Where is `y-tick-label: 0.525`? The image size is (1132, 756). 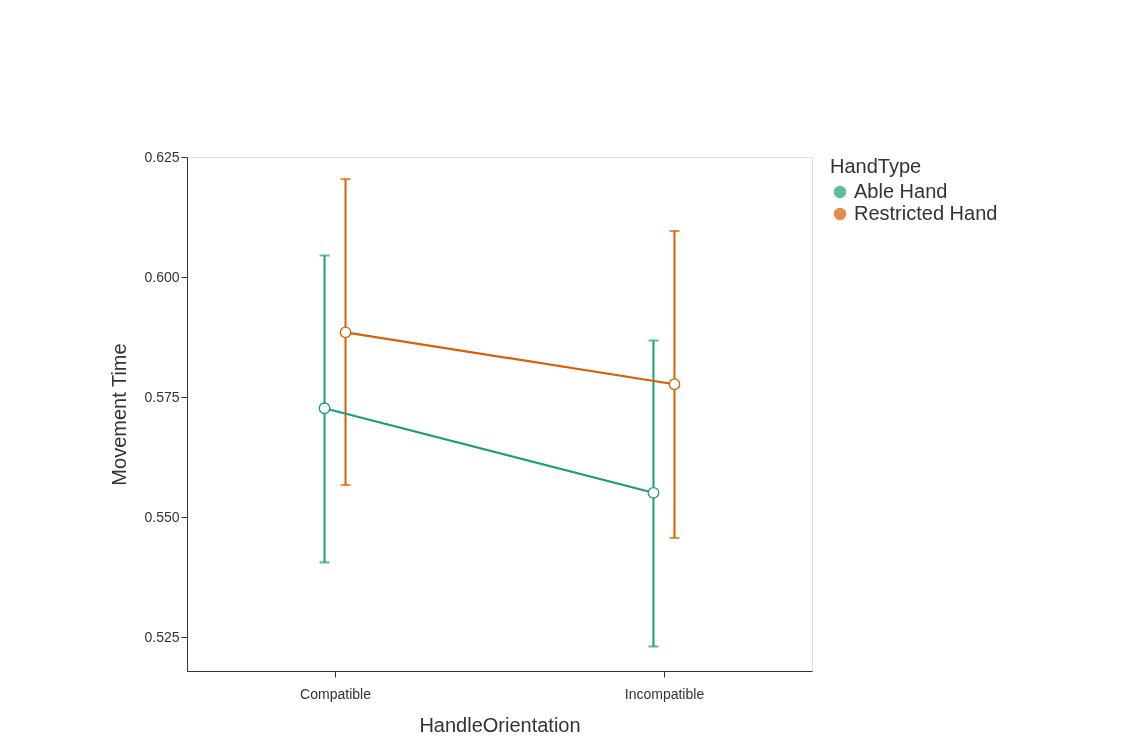
y-tick-label: 0.525 is located at coordinates (162, 636).